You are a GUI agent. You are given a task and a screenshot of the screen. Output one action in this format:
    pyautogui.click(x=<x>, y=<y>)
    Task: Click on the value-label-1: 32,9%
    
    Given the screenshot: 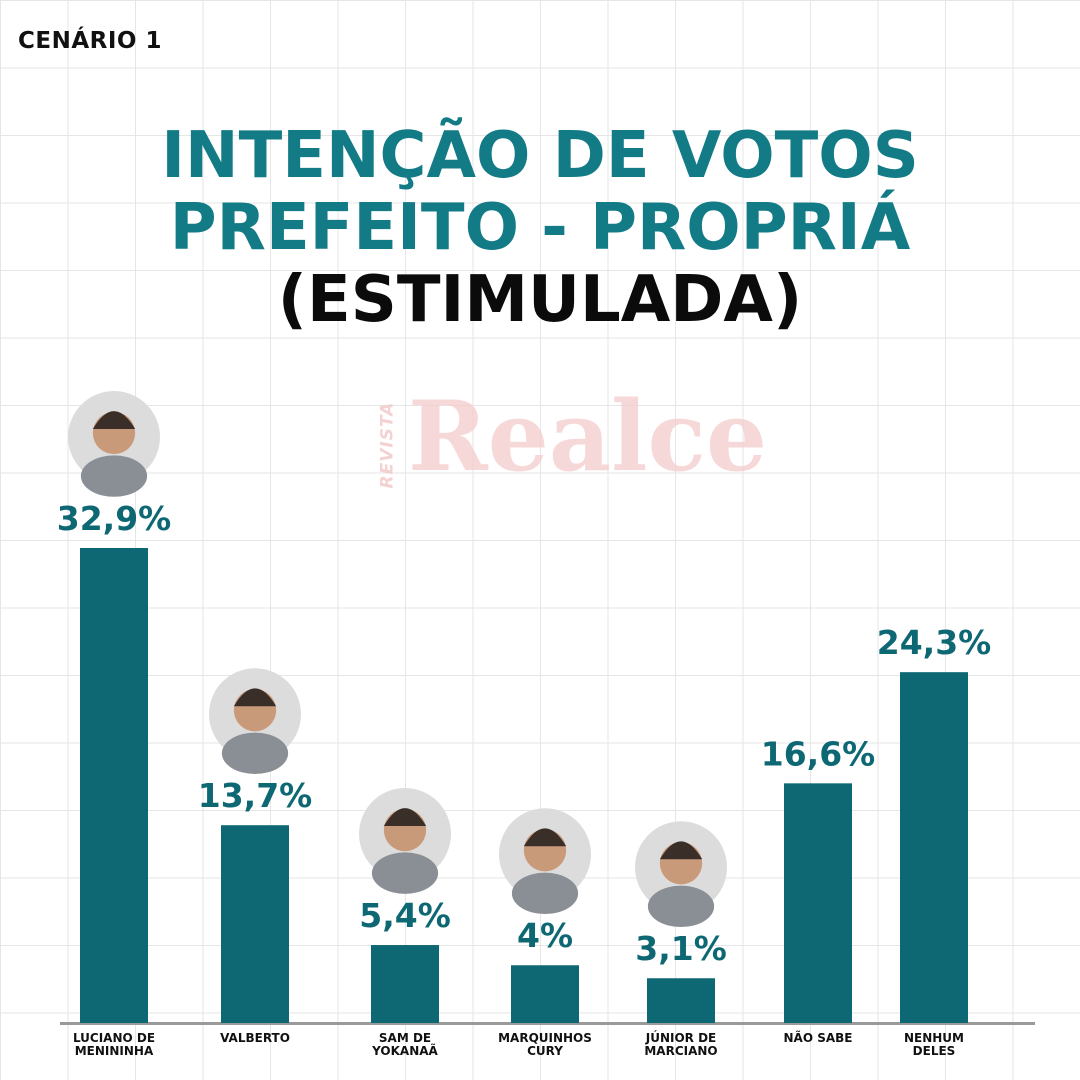 What is the action you would take?
    pyautogui.click(x=114, y=518)
    